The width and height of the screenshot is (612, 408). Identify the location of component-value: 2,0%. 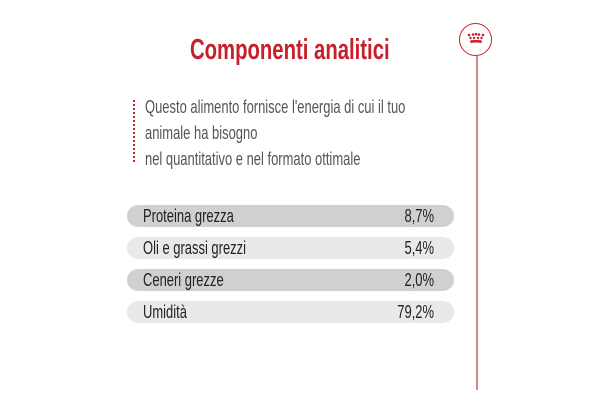
(419, 280).